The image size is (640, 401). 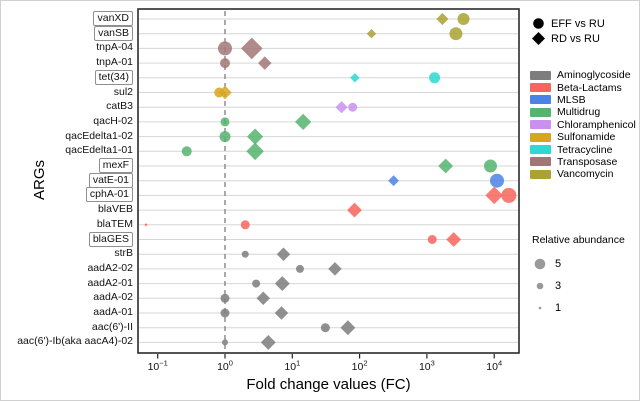 What do you see at coordinates (578, 308) in the screenshot?
I see `legend-size-item: 1` at bounding box center [578, 308].